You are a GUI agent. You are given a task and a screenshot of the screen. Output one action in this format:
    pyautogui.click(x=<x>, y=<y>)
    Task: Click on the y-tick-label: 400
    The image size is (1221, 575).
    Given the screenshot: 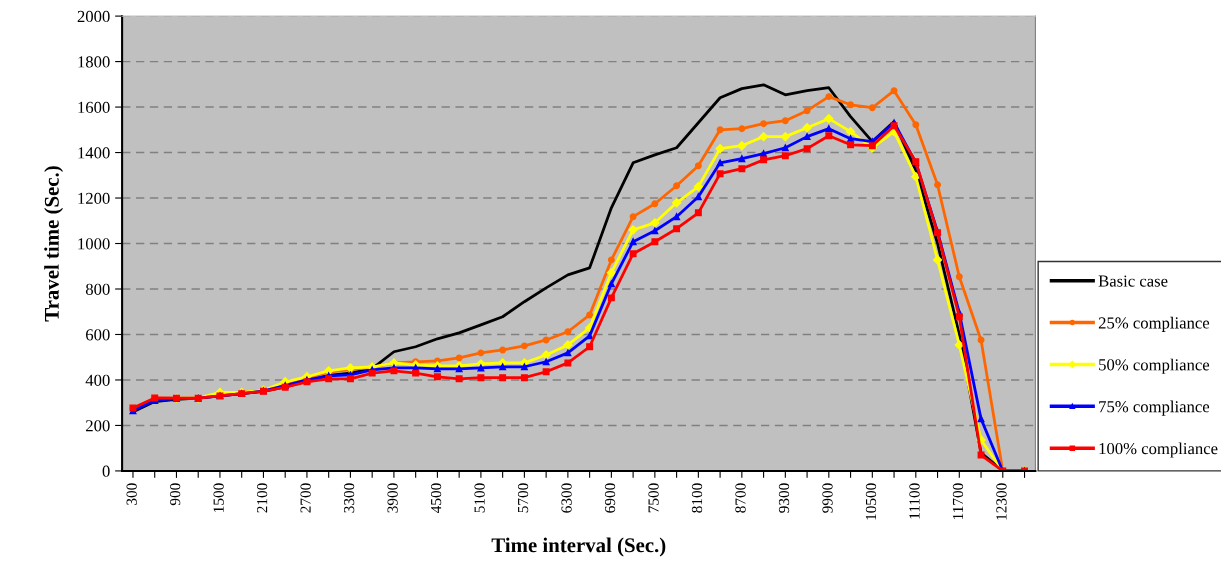 What is the action you would take?
    pyautogui.click(x=97, y=380)
    